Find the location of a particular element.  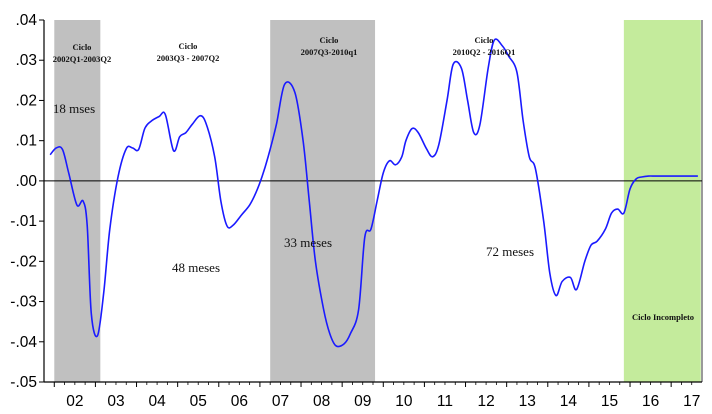

cycle-4-range: 2010Q2 - 2016Q1 is located at coordinates (484, 52).